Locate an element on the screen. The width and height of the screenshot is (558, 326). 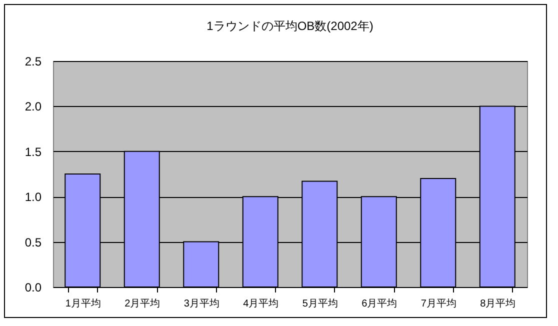
y-tick-label: 1.5 is located at coordinates (33, 151).